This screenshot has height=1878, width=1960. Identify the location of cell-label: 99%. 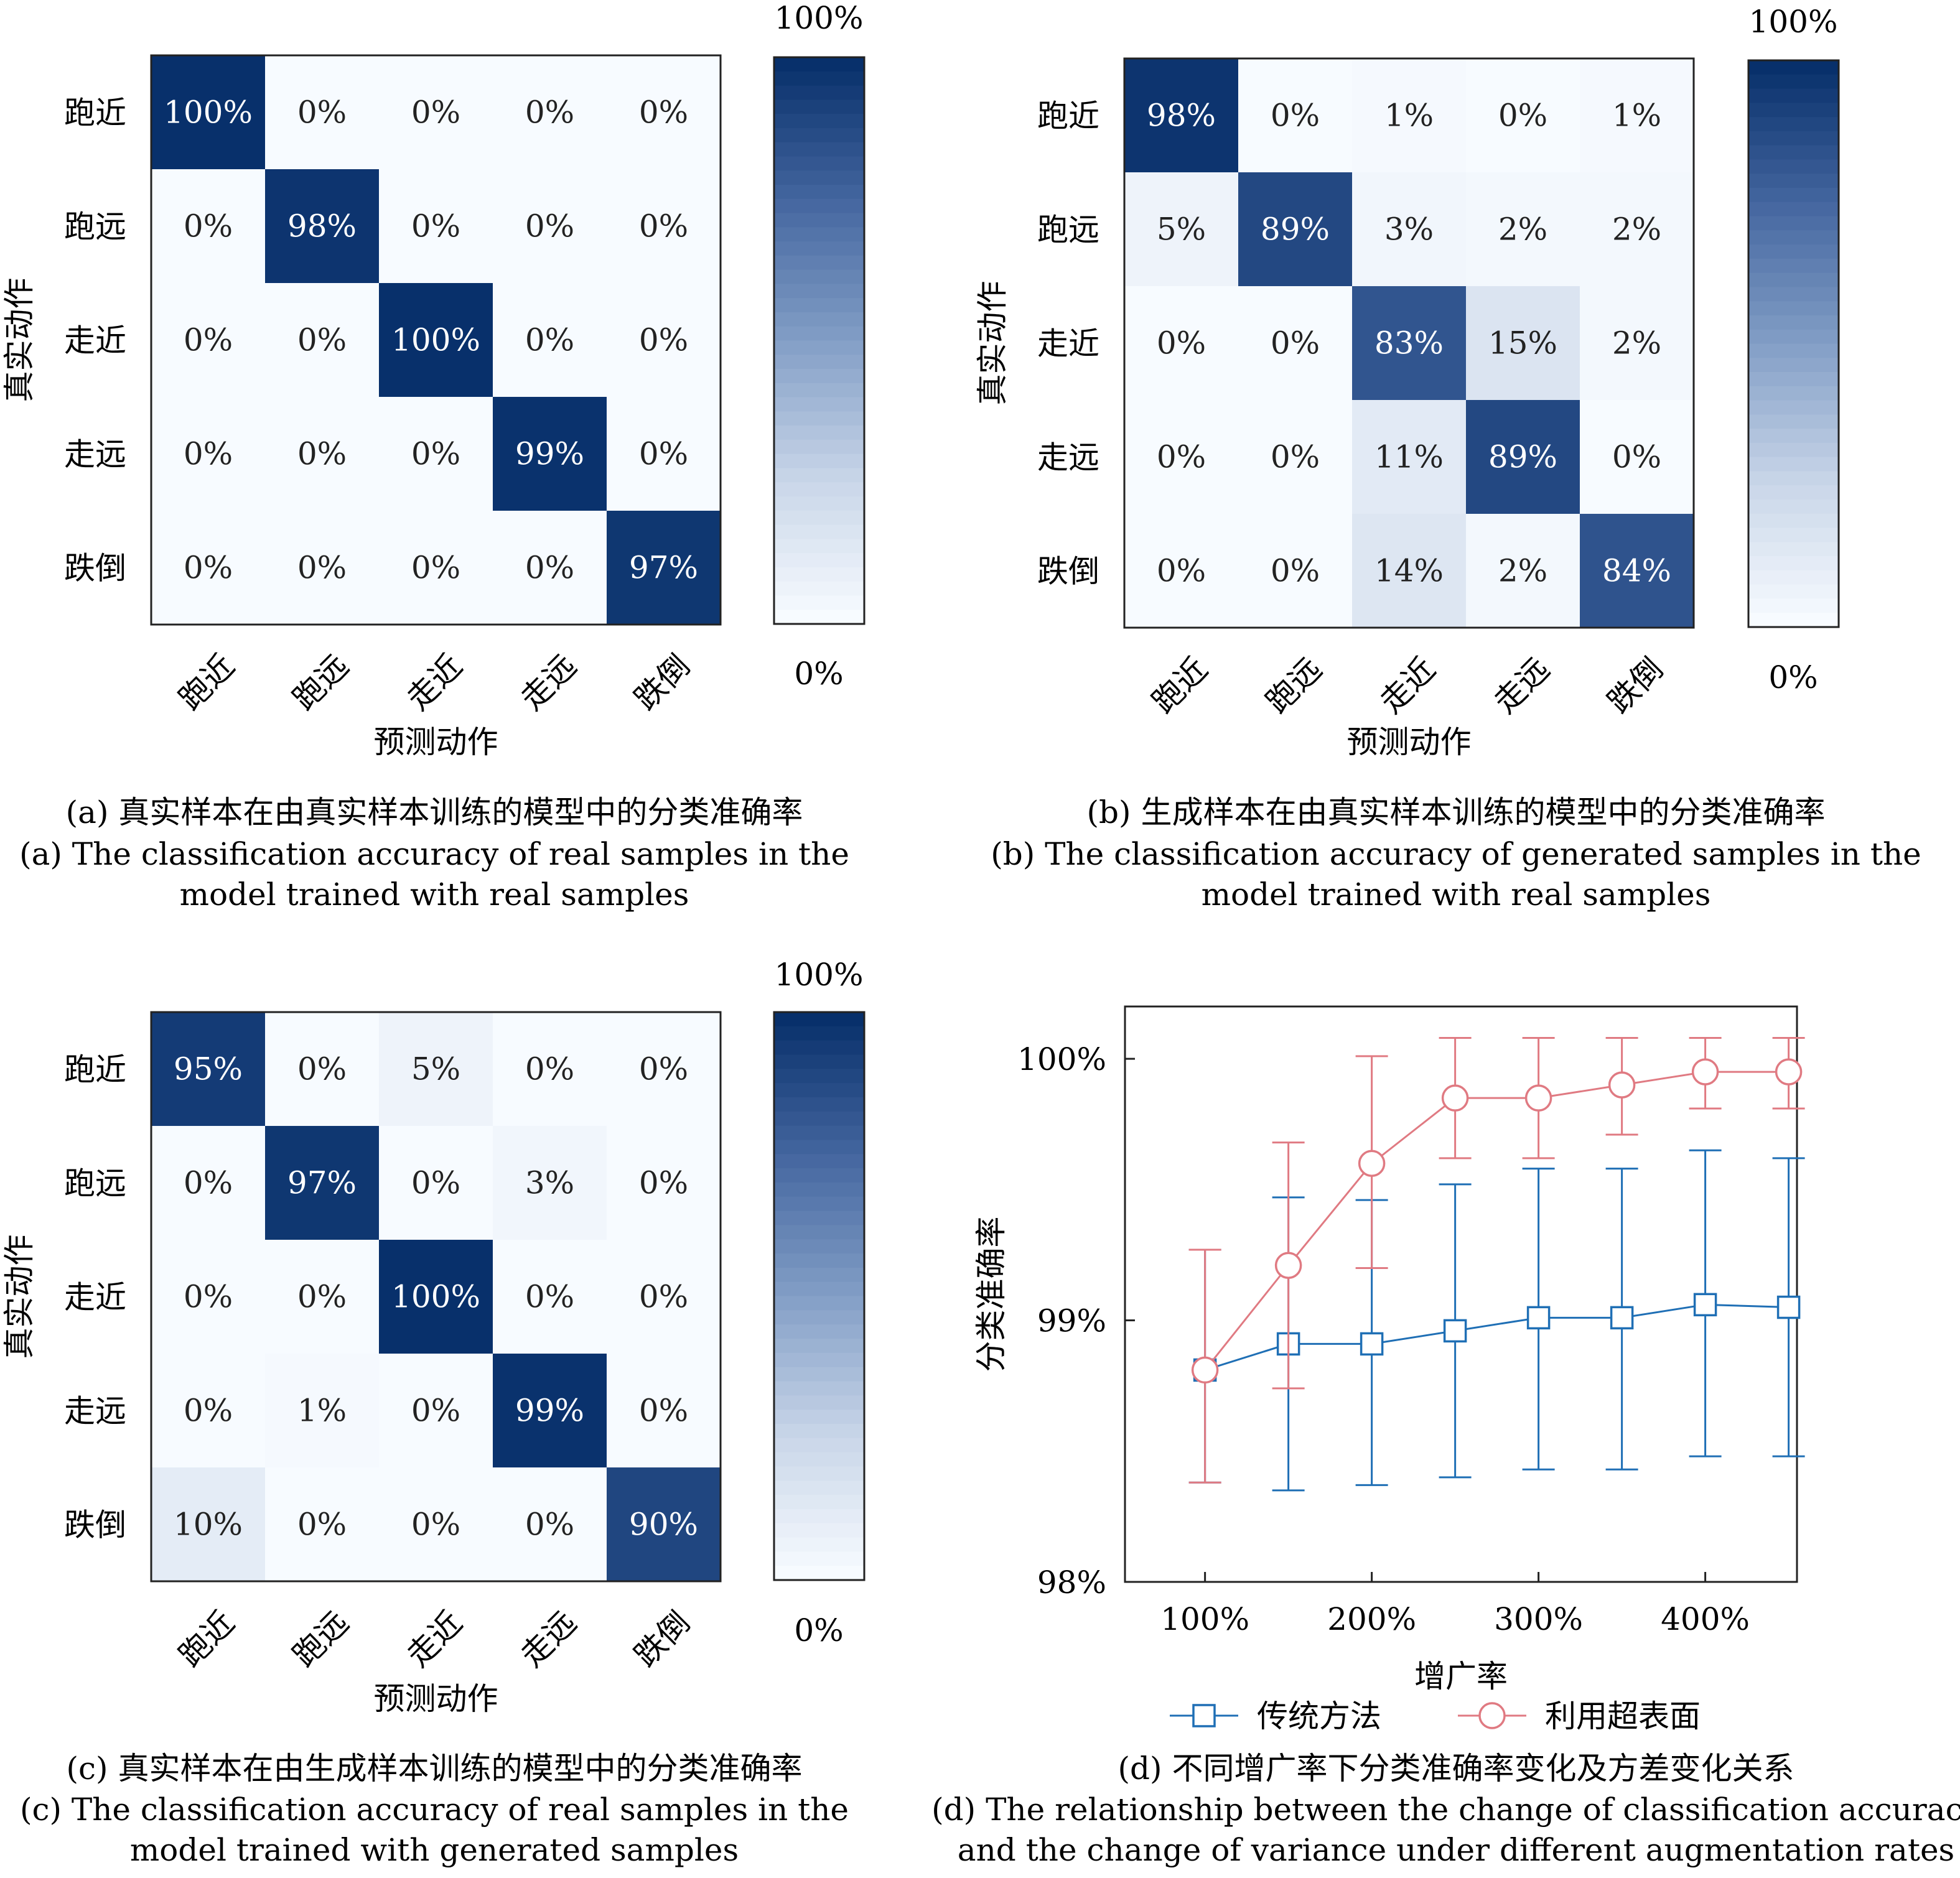
(549, 1411).